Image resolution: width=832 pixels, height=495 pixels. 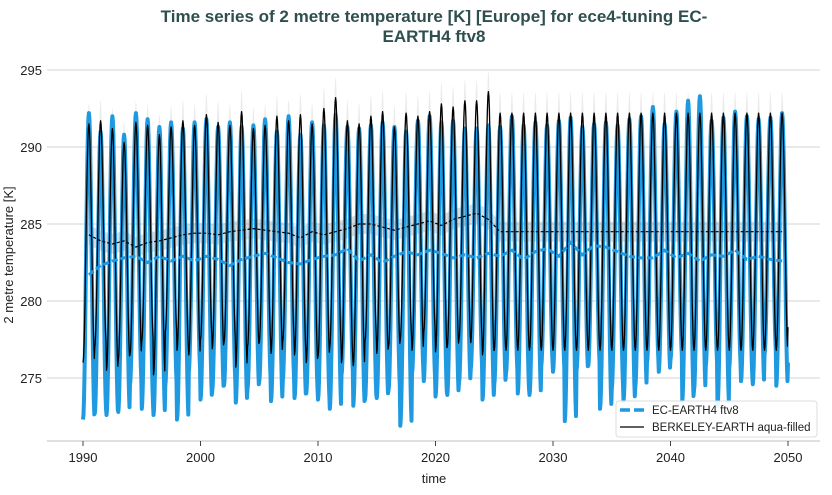 I want to click on running-mean-obs, so click(x=435, y=230).